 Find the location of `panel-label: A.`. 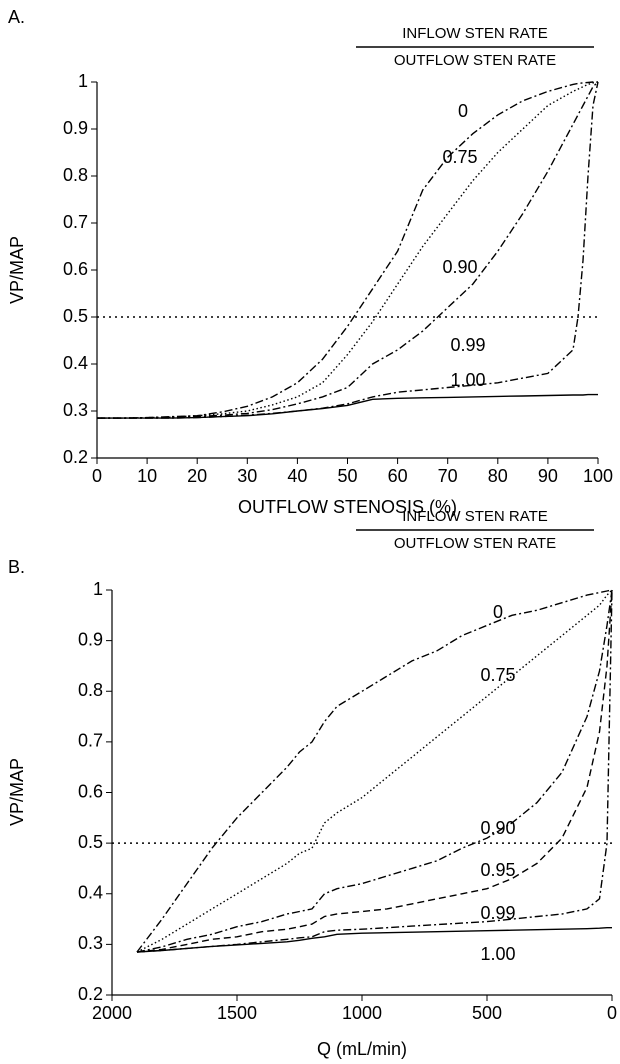

panel-label: A. is located at coordinates (16, 17).